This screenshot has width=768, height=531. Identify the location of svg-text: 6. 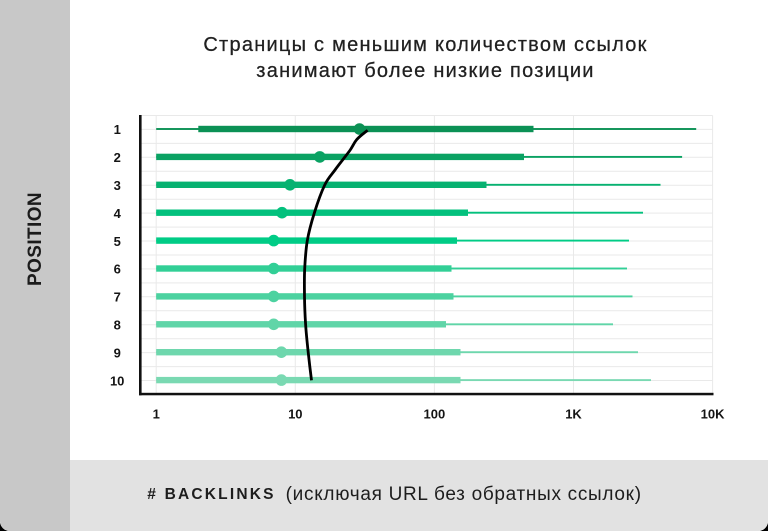
(117, 269).